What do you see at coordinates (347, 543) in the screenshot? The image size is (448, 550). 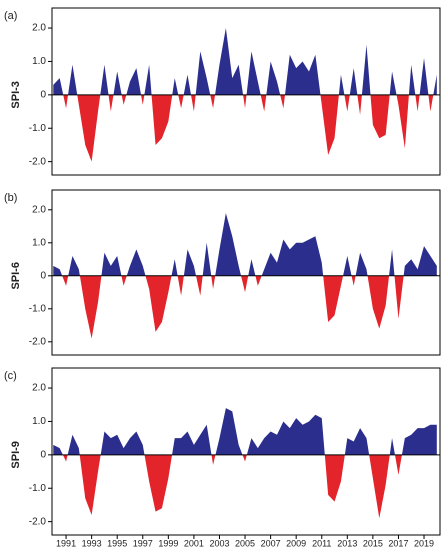 I see `x-tick-label: 2013` at bounding box center [347, 543].